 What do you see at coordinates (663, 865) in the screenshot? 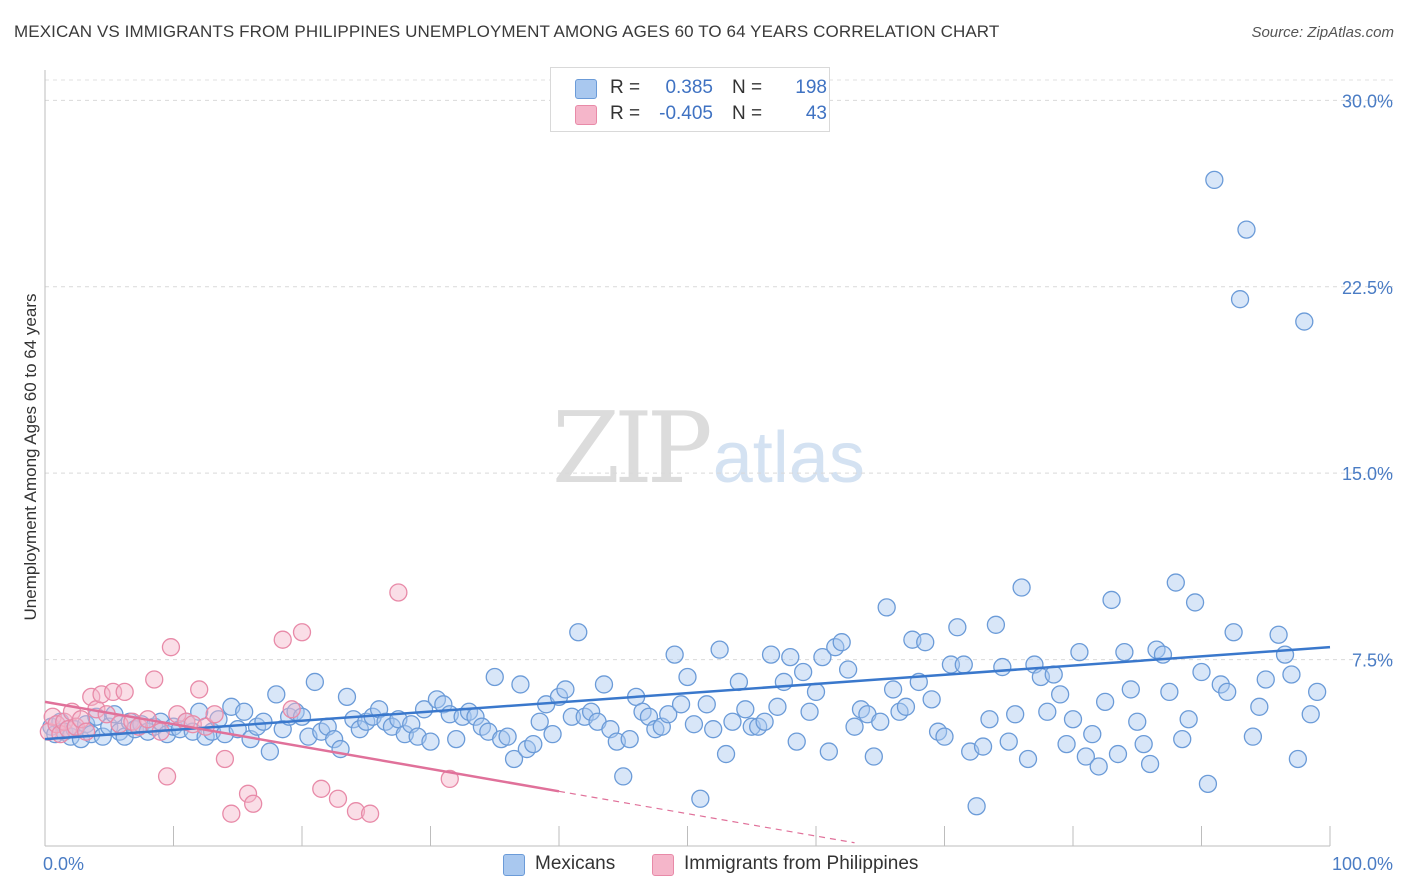
I see `bottom-swatch-philippines` at bounding box center [663, 865].